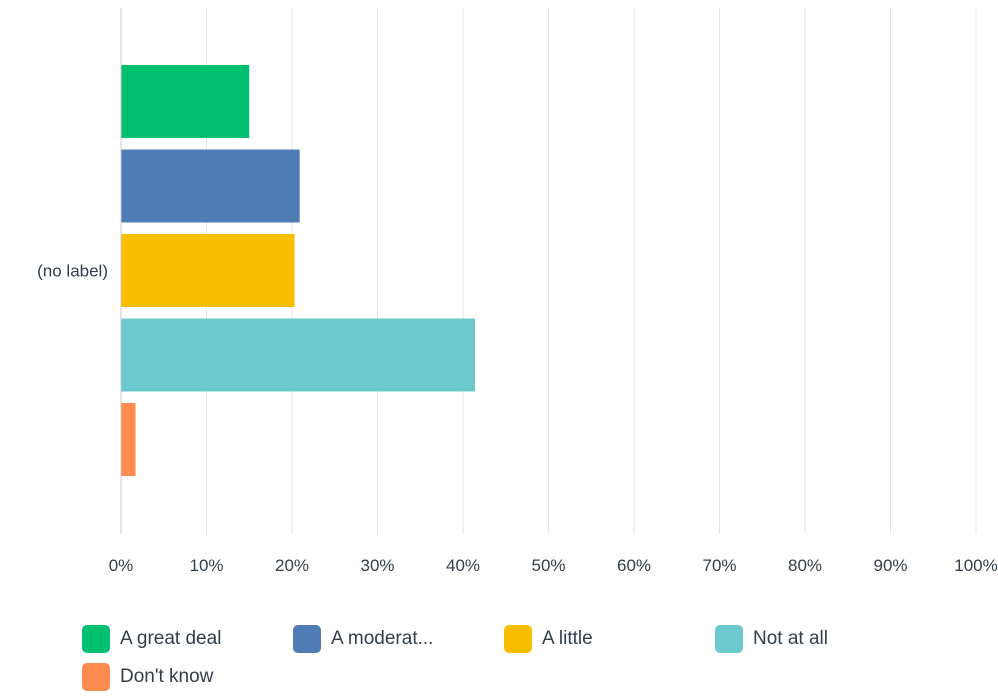  Describe the element at coordinates (890, 565) in the screenshot. I see `x-tick-label: 90%` at that location.